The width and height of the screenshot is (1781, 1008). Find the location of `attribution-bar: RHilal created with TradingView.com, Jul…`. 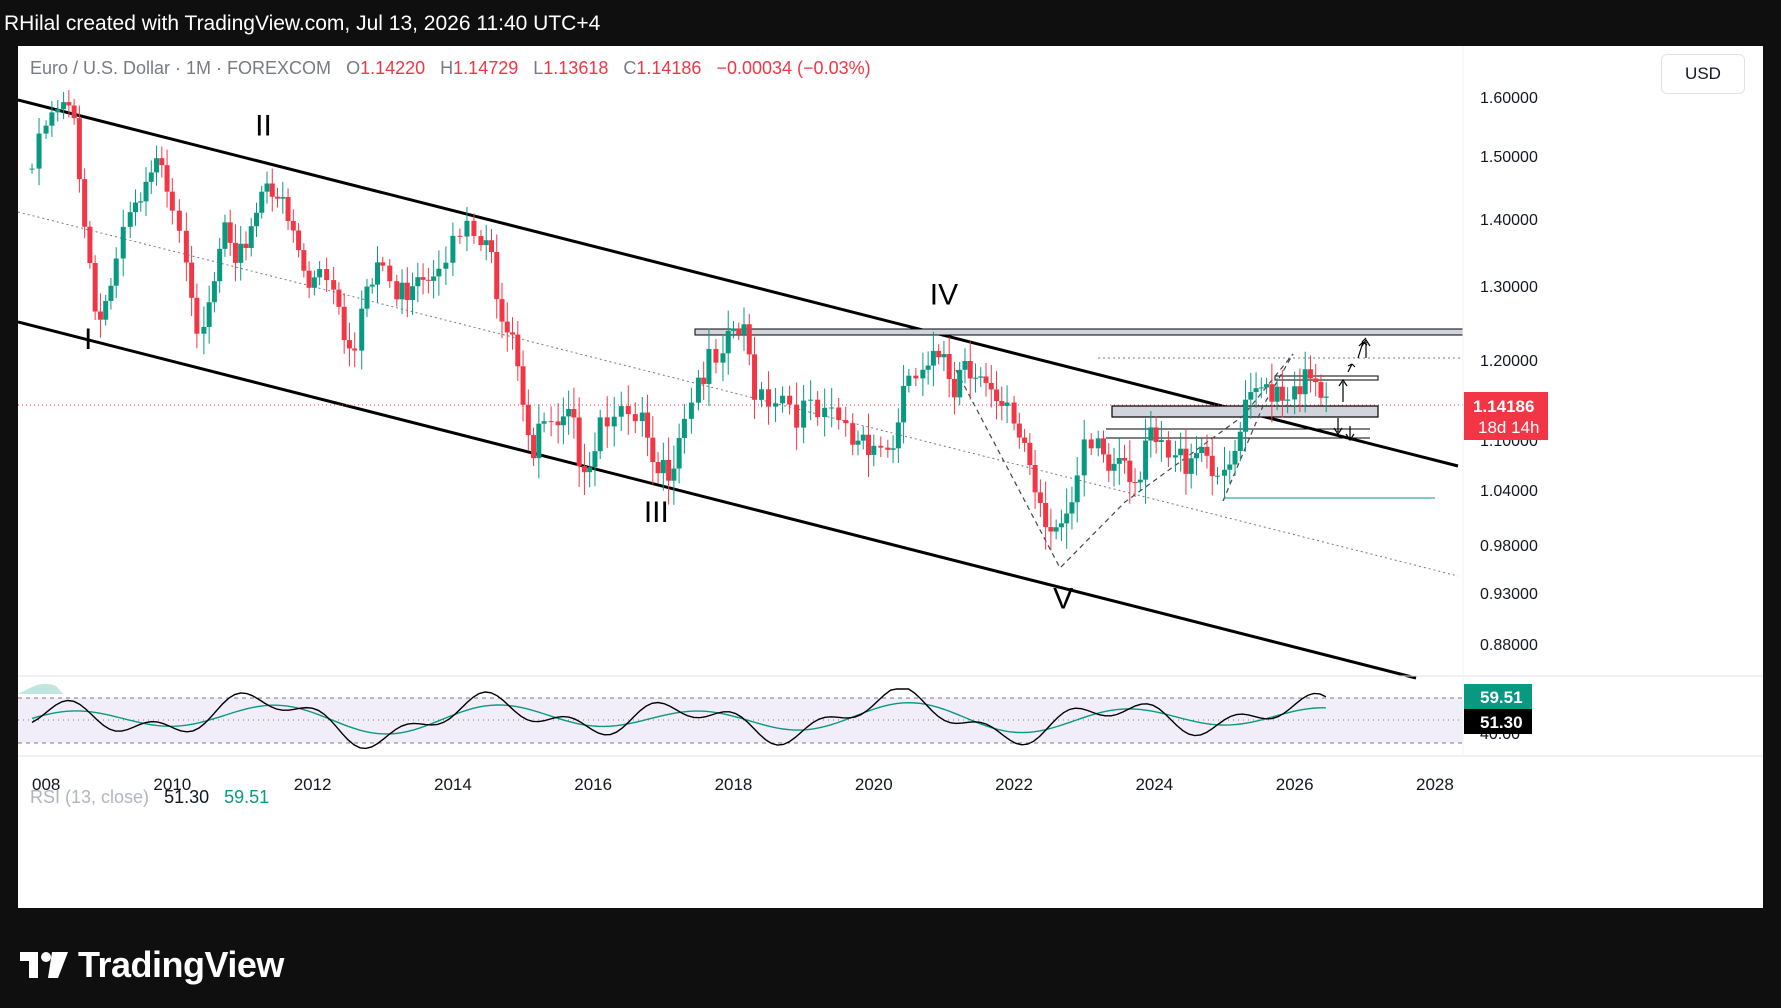

attribution-bar: RHilal created with TradingView.com, Jul… is located at coordinates (890, 23).